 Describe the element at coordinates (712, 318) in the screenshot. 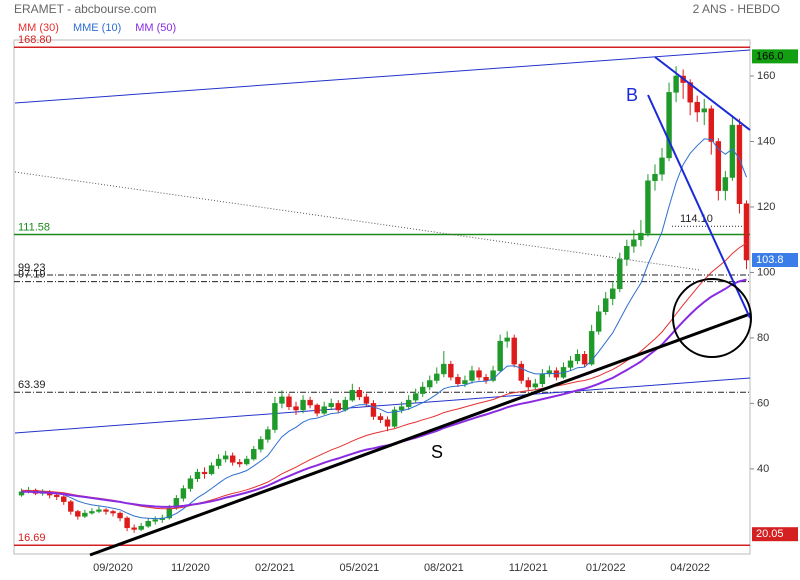

I see `highlight-circle` at that location.